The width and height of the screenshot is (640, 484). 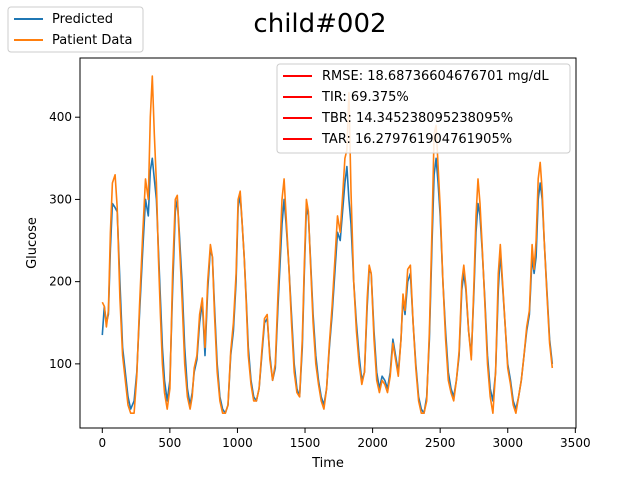 What do you see at coordinates (102, 443) in the screenshot?
I see `x-tick-label: 0` at bounding box center [102, 443].